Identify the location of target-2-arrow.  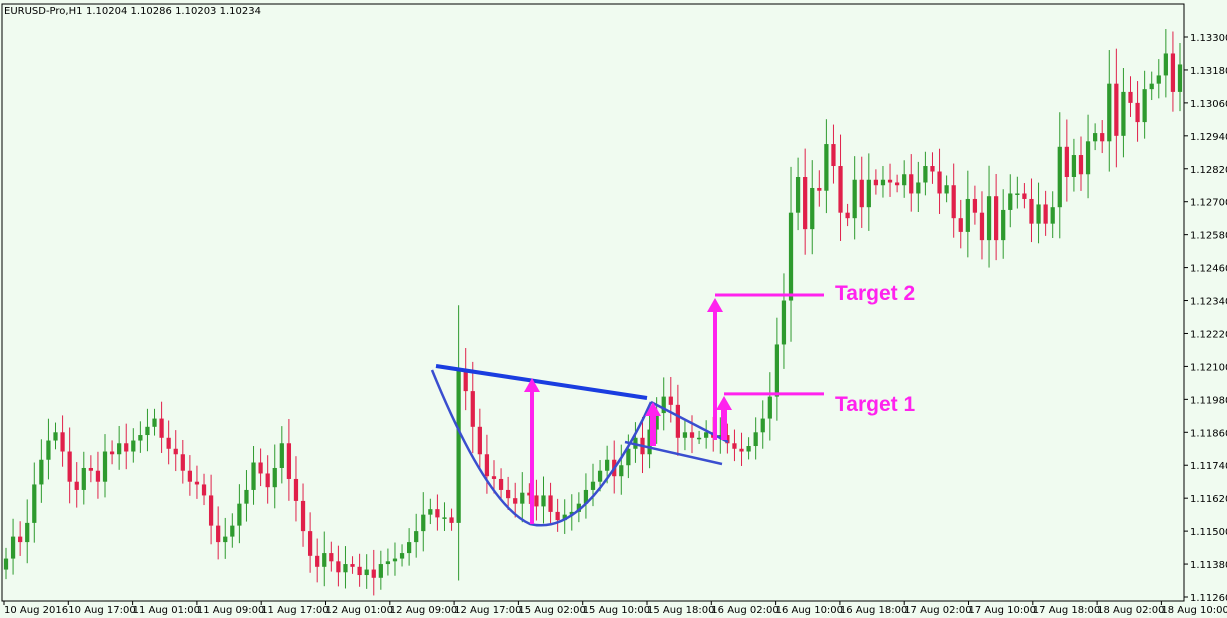
(715, 369).